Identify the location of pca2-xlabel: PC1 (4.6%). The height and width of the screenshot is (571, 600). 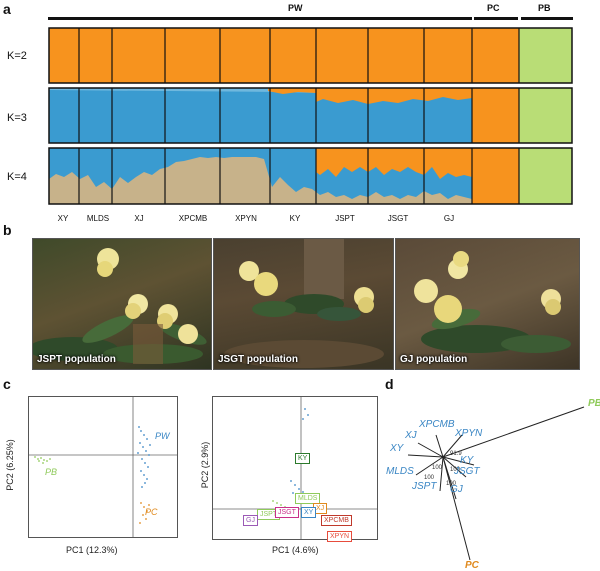
(295, 550).